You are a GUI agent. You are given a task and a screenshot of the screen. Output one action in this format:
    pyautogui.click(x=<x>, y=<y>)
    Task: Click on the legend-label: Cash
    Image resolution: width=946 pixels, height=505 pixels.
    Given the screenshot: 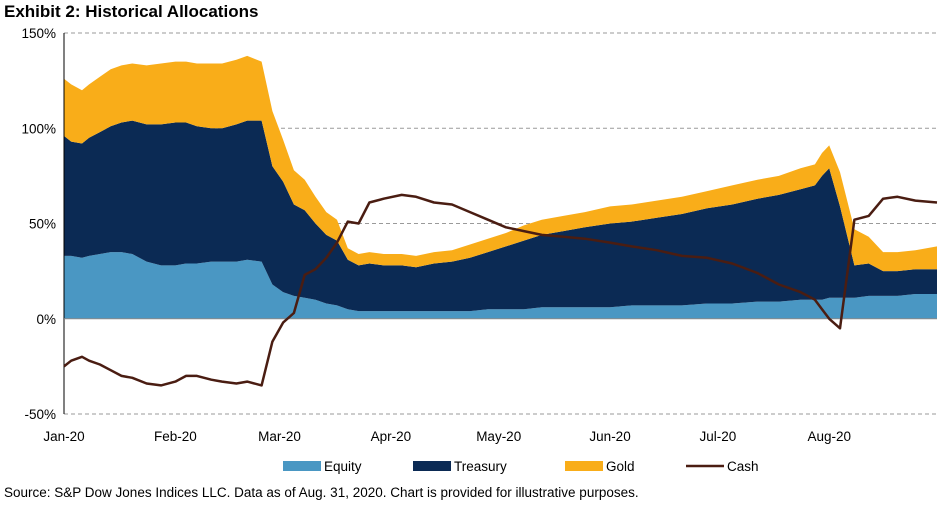 What is the action you would take?
    pyautogui.click(x=743, y=466)
    